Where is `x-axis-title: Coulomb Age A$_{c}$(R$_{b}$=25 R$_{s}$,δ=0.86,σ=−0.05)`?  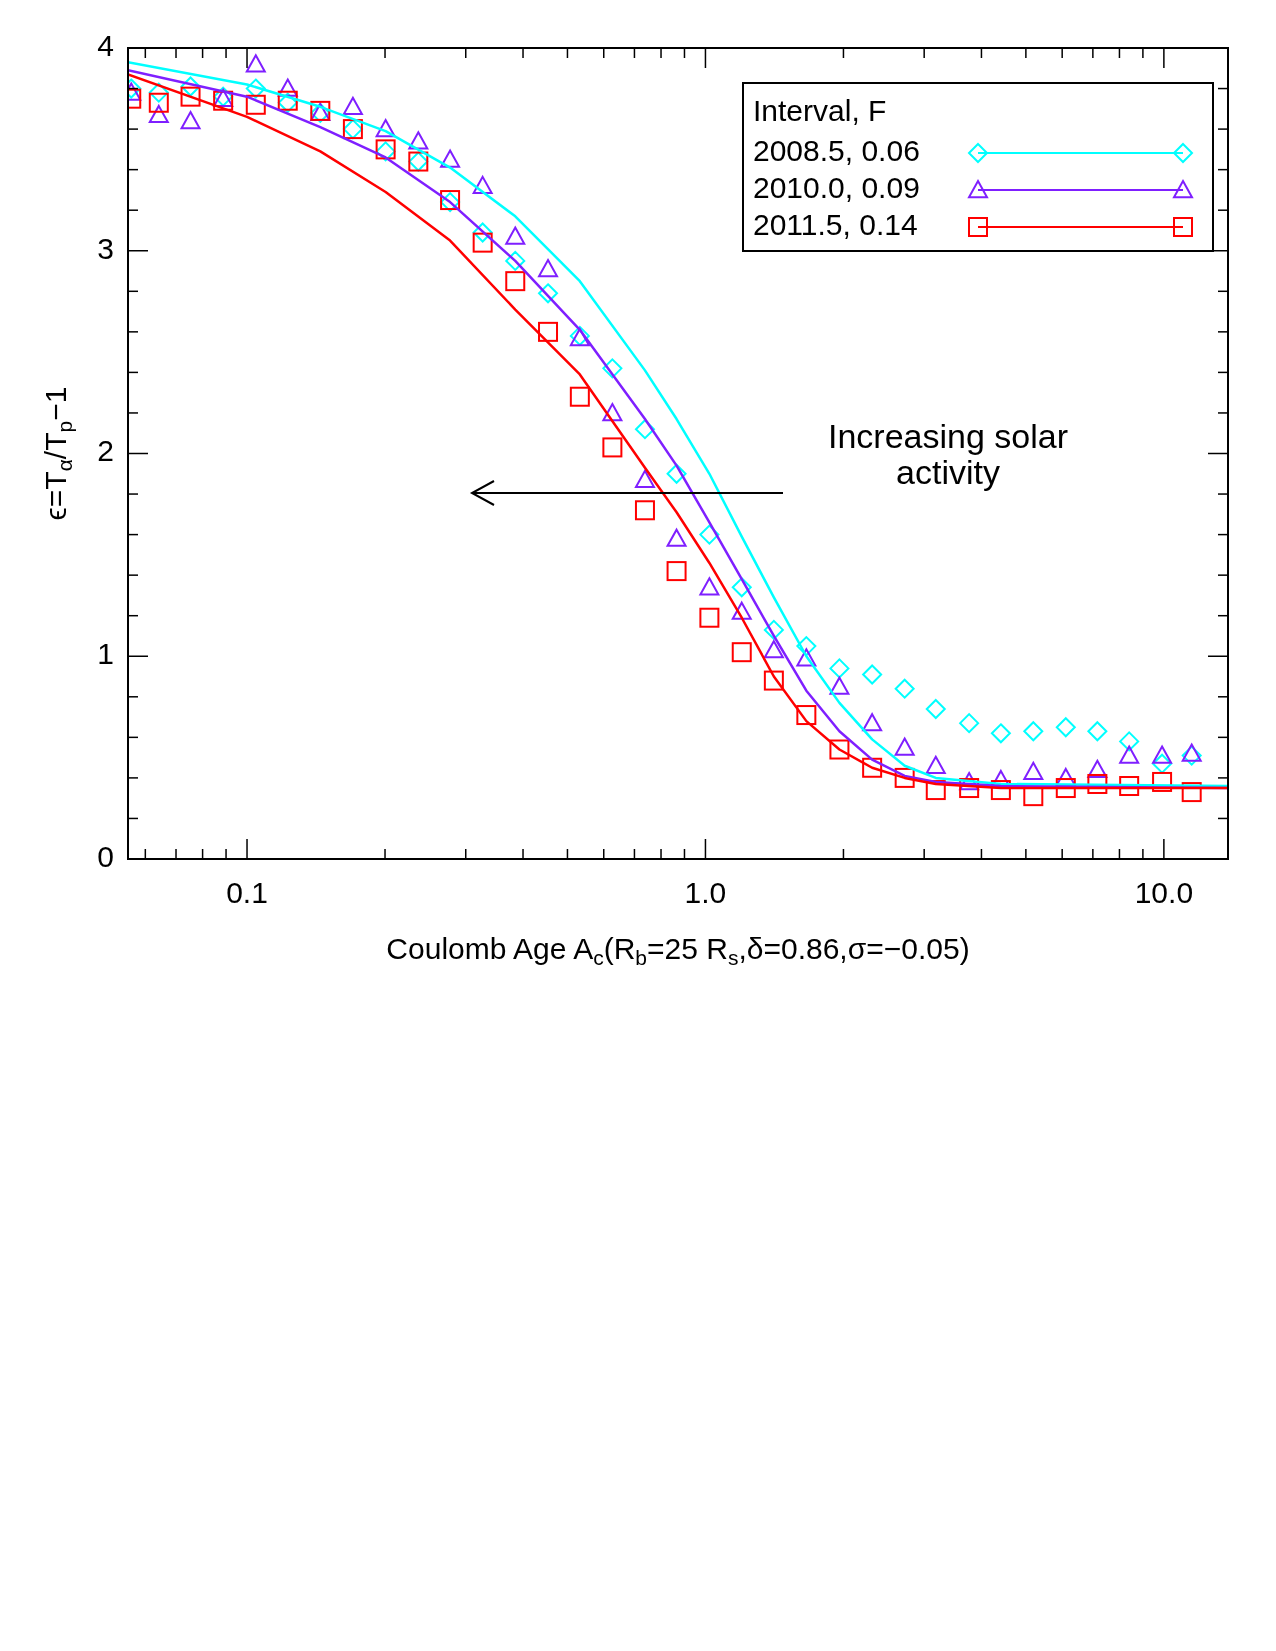
x-axis-title: Coulomb Age A$_{c}$(R$_{b}$=25 R$_{s}$,δ=0.86,σ=−0.05) is located at coordinates (678, 951).